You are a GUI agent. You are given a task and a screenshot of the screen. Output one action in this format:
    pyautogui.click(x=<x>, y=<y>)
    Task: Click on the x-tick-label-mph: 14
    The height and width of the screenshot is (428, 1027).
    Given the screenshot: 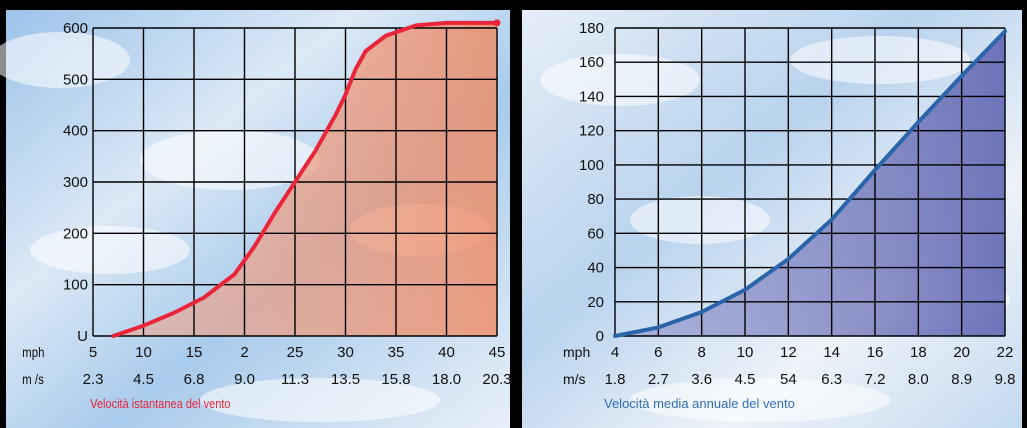 What is the action you would take?
    pyautogui.click(x=831, y=352)
    